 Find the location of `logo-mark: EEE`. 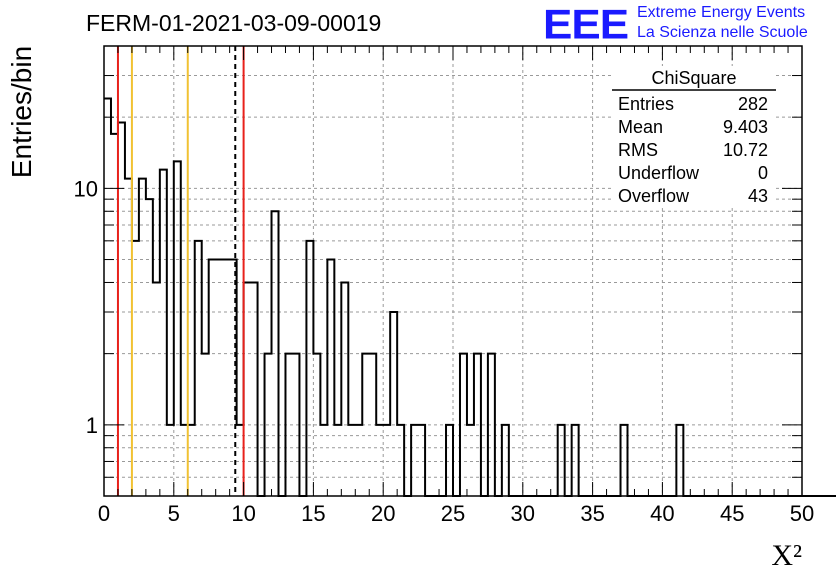

logo-mark: EEE is located at coordinates (586, 24).